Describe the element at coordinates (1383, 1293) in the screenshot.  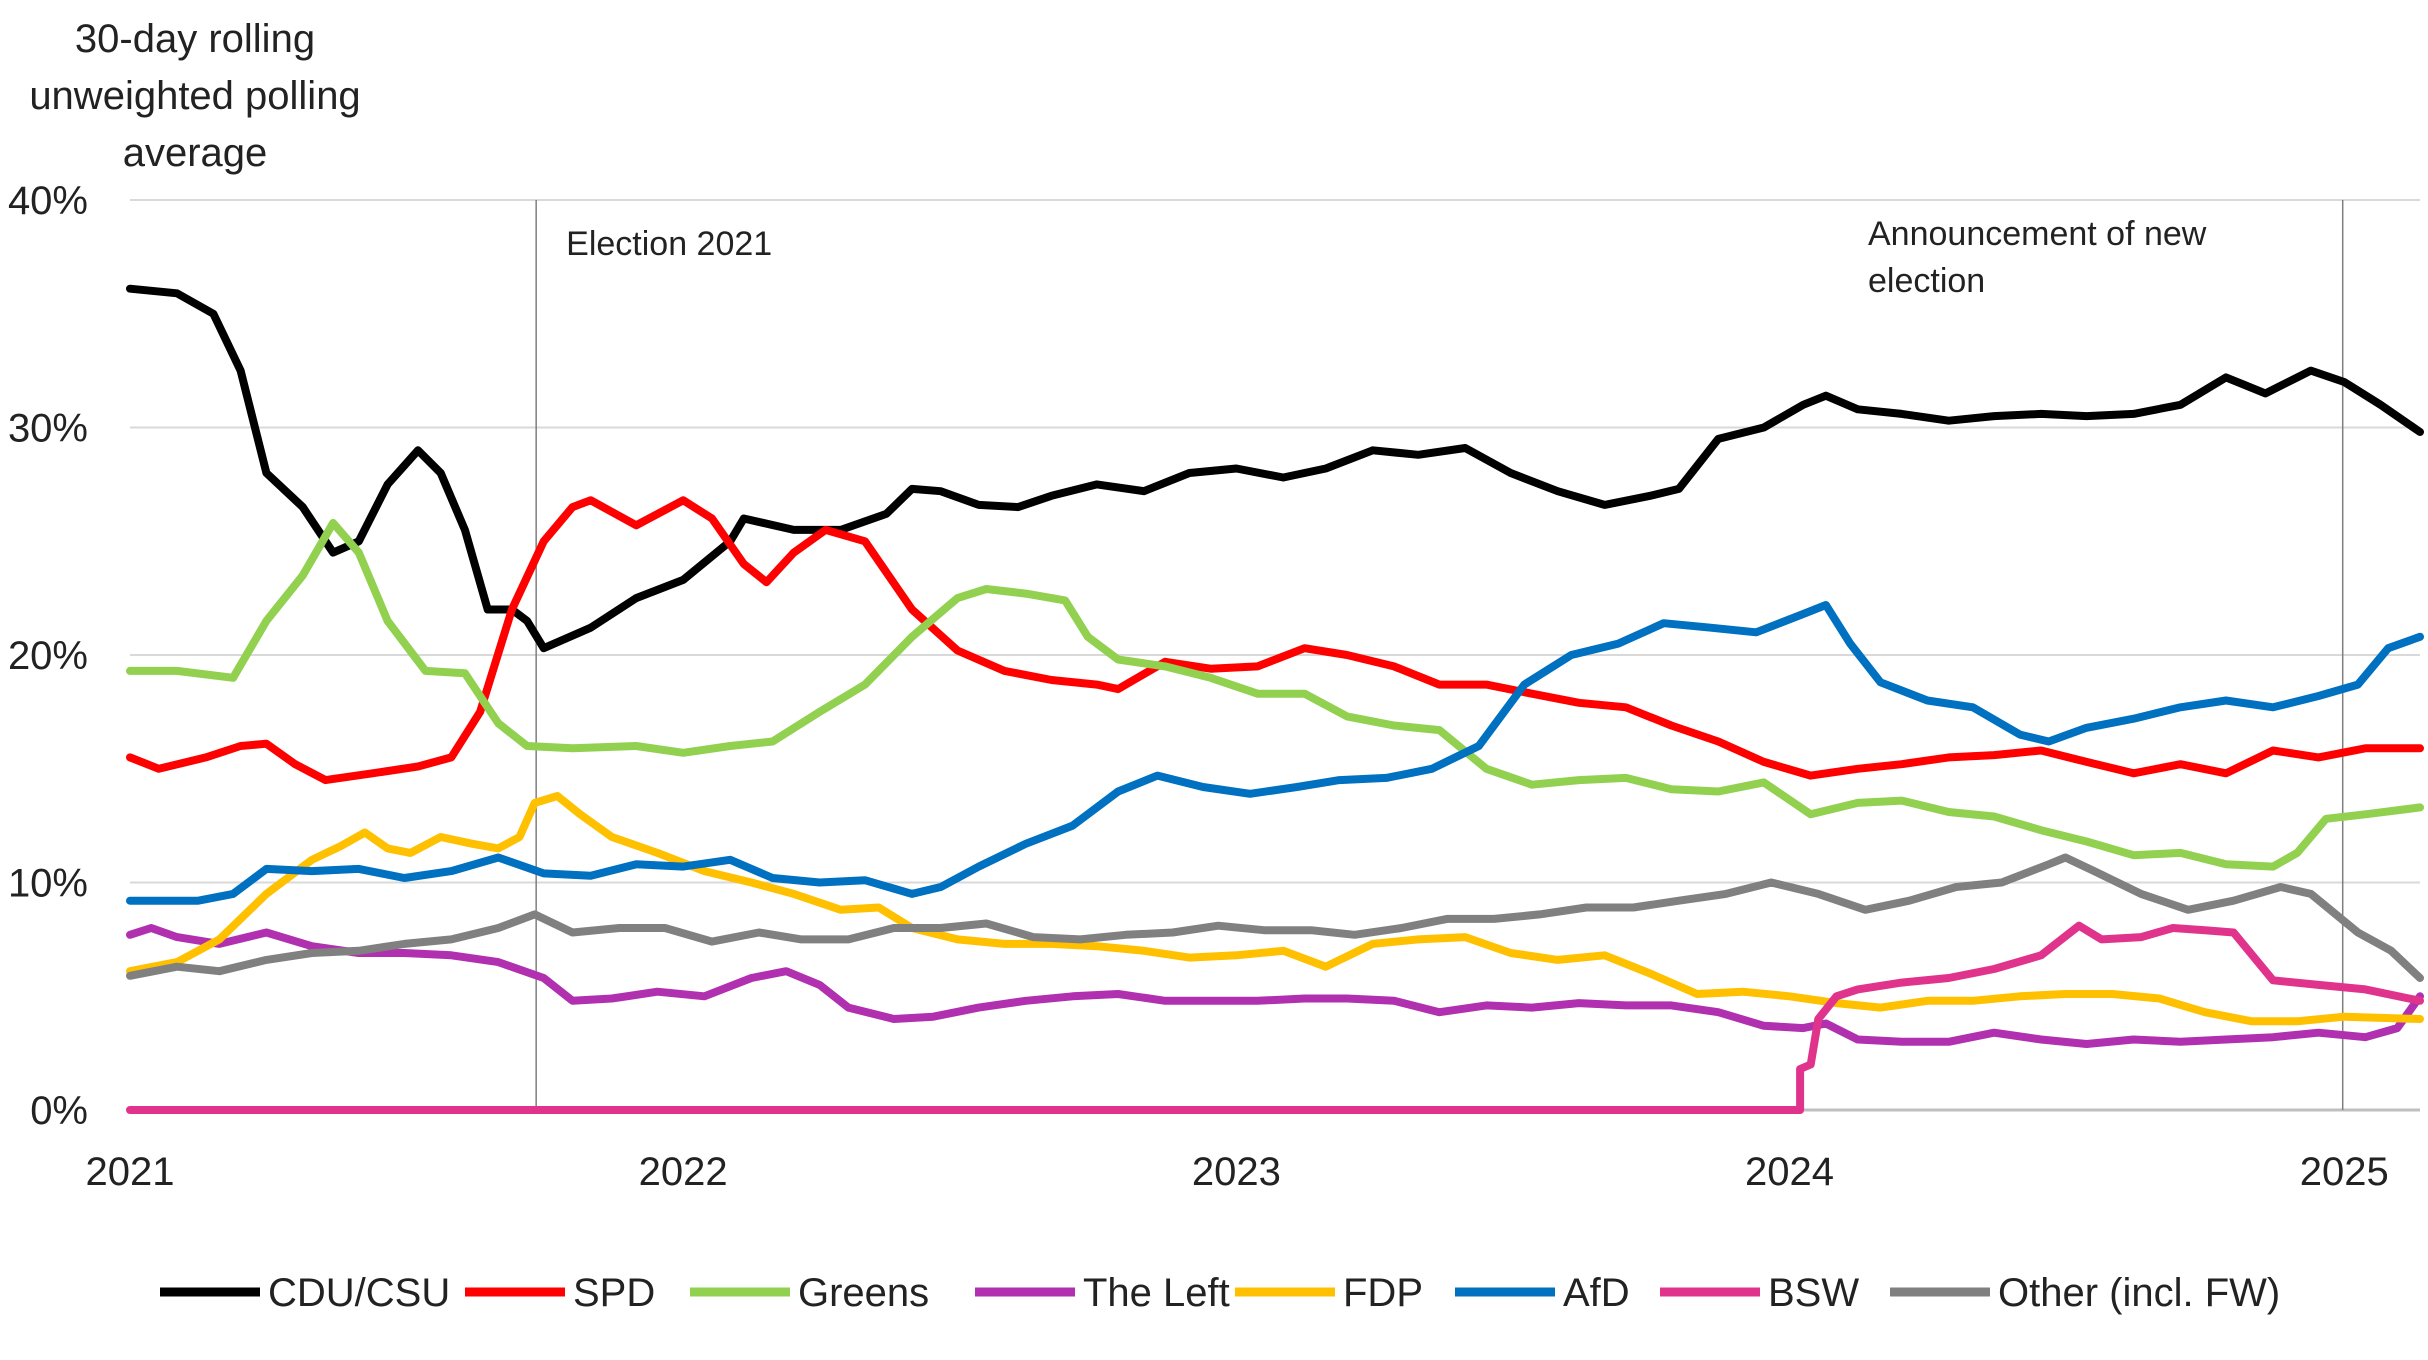
I see `legend-label: FDP` at that location.